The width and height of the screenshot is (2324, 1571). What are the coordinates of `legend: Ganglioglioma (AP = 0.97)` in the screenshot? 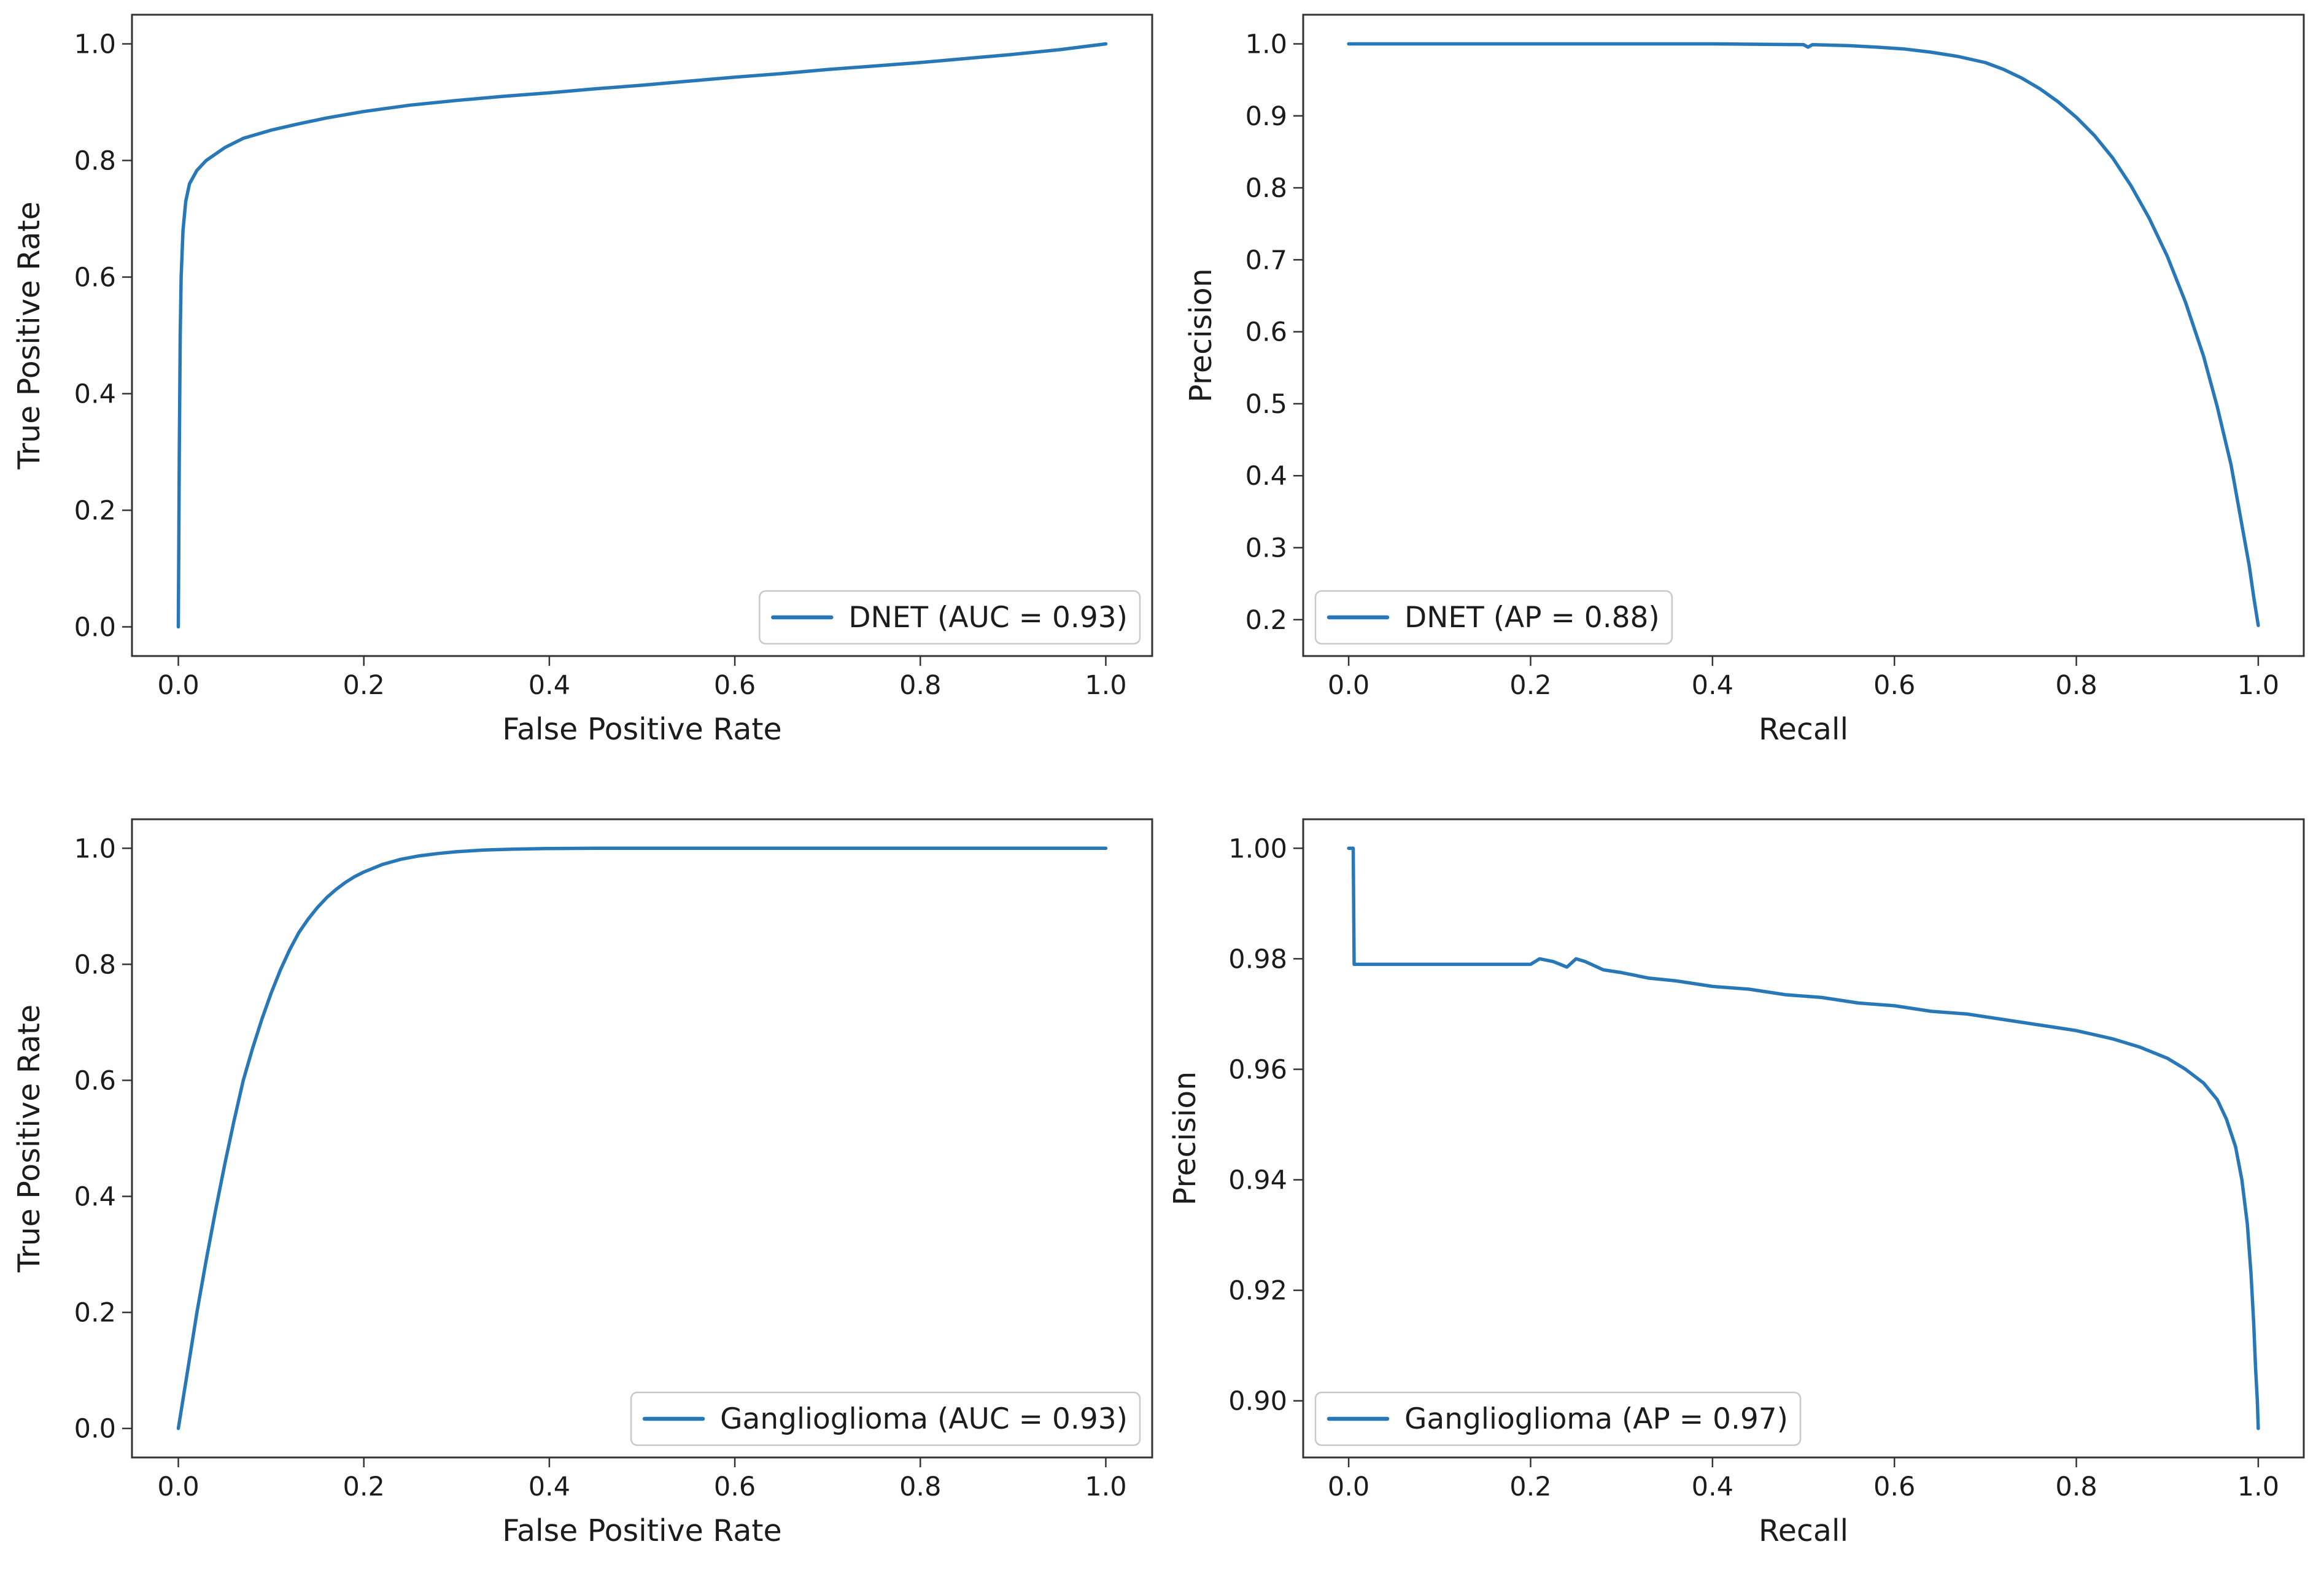 It's located at (1558, 1418).